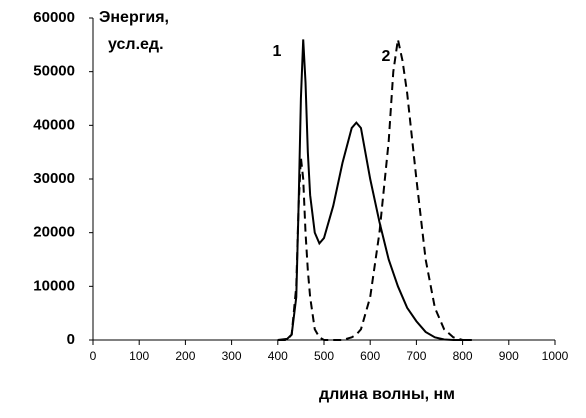 The width and height of the screenshot is (586, 418). Describe the element at coordinates (136, 44) in the screenshot. I see `y-axis-title: усл.ед.` at that location.